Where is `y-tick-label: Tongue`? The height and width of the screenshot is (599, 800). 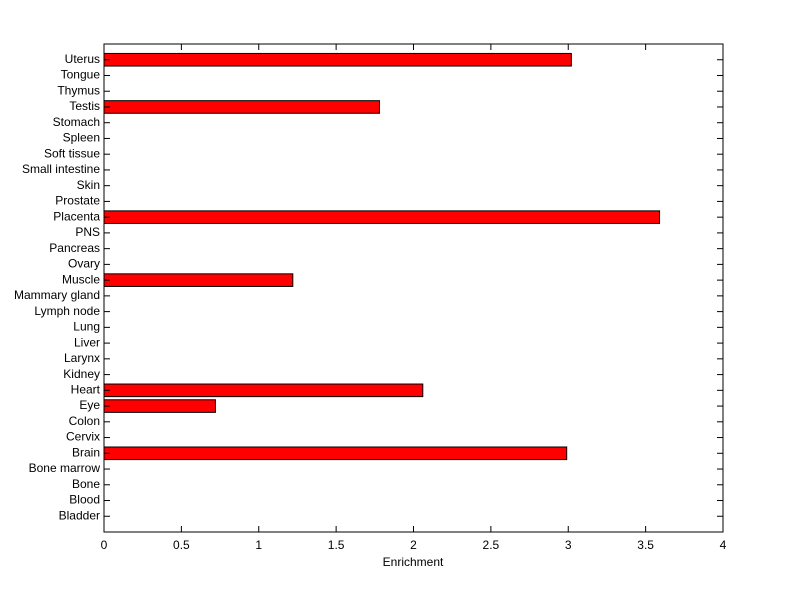
y-tick-label: Tongue is located at coordinates (81, 75).